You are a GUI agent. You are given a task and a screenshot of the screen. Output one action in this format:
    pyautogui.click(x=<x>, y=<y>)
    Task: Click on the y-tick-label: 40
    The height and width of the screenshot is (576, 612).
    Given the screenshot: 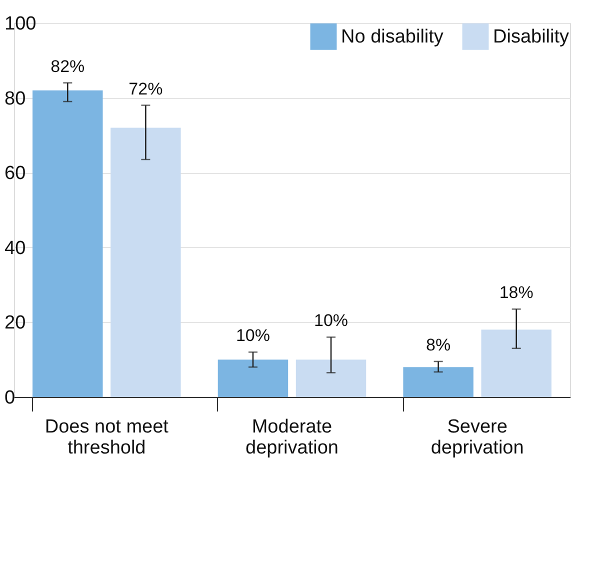 What is the action you would take?
    pyautogui.click(x=15, y=248)
    